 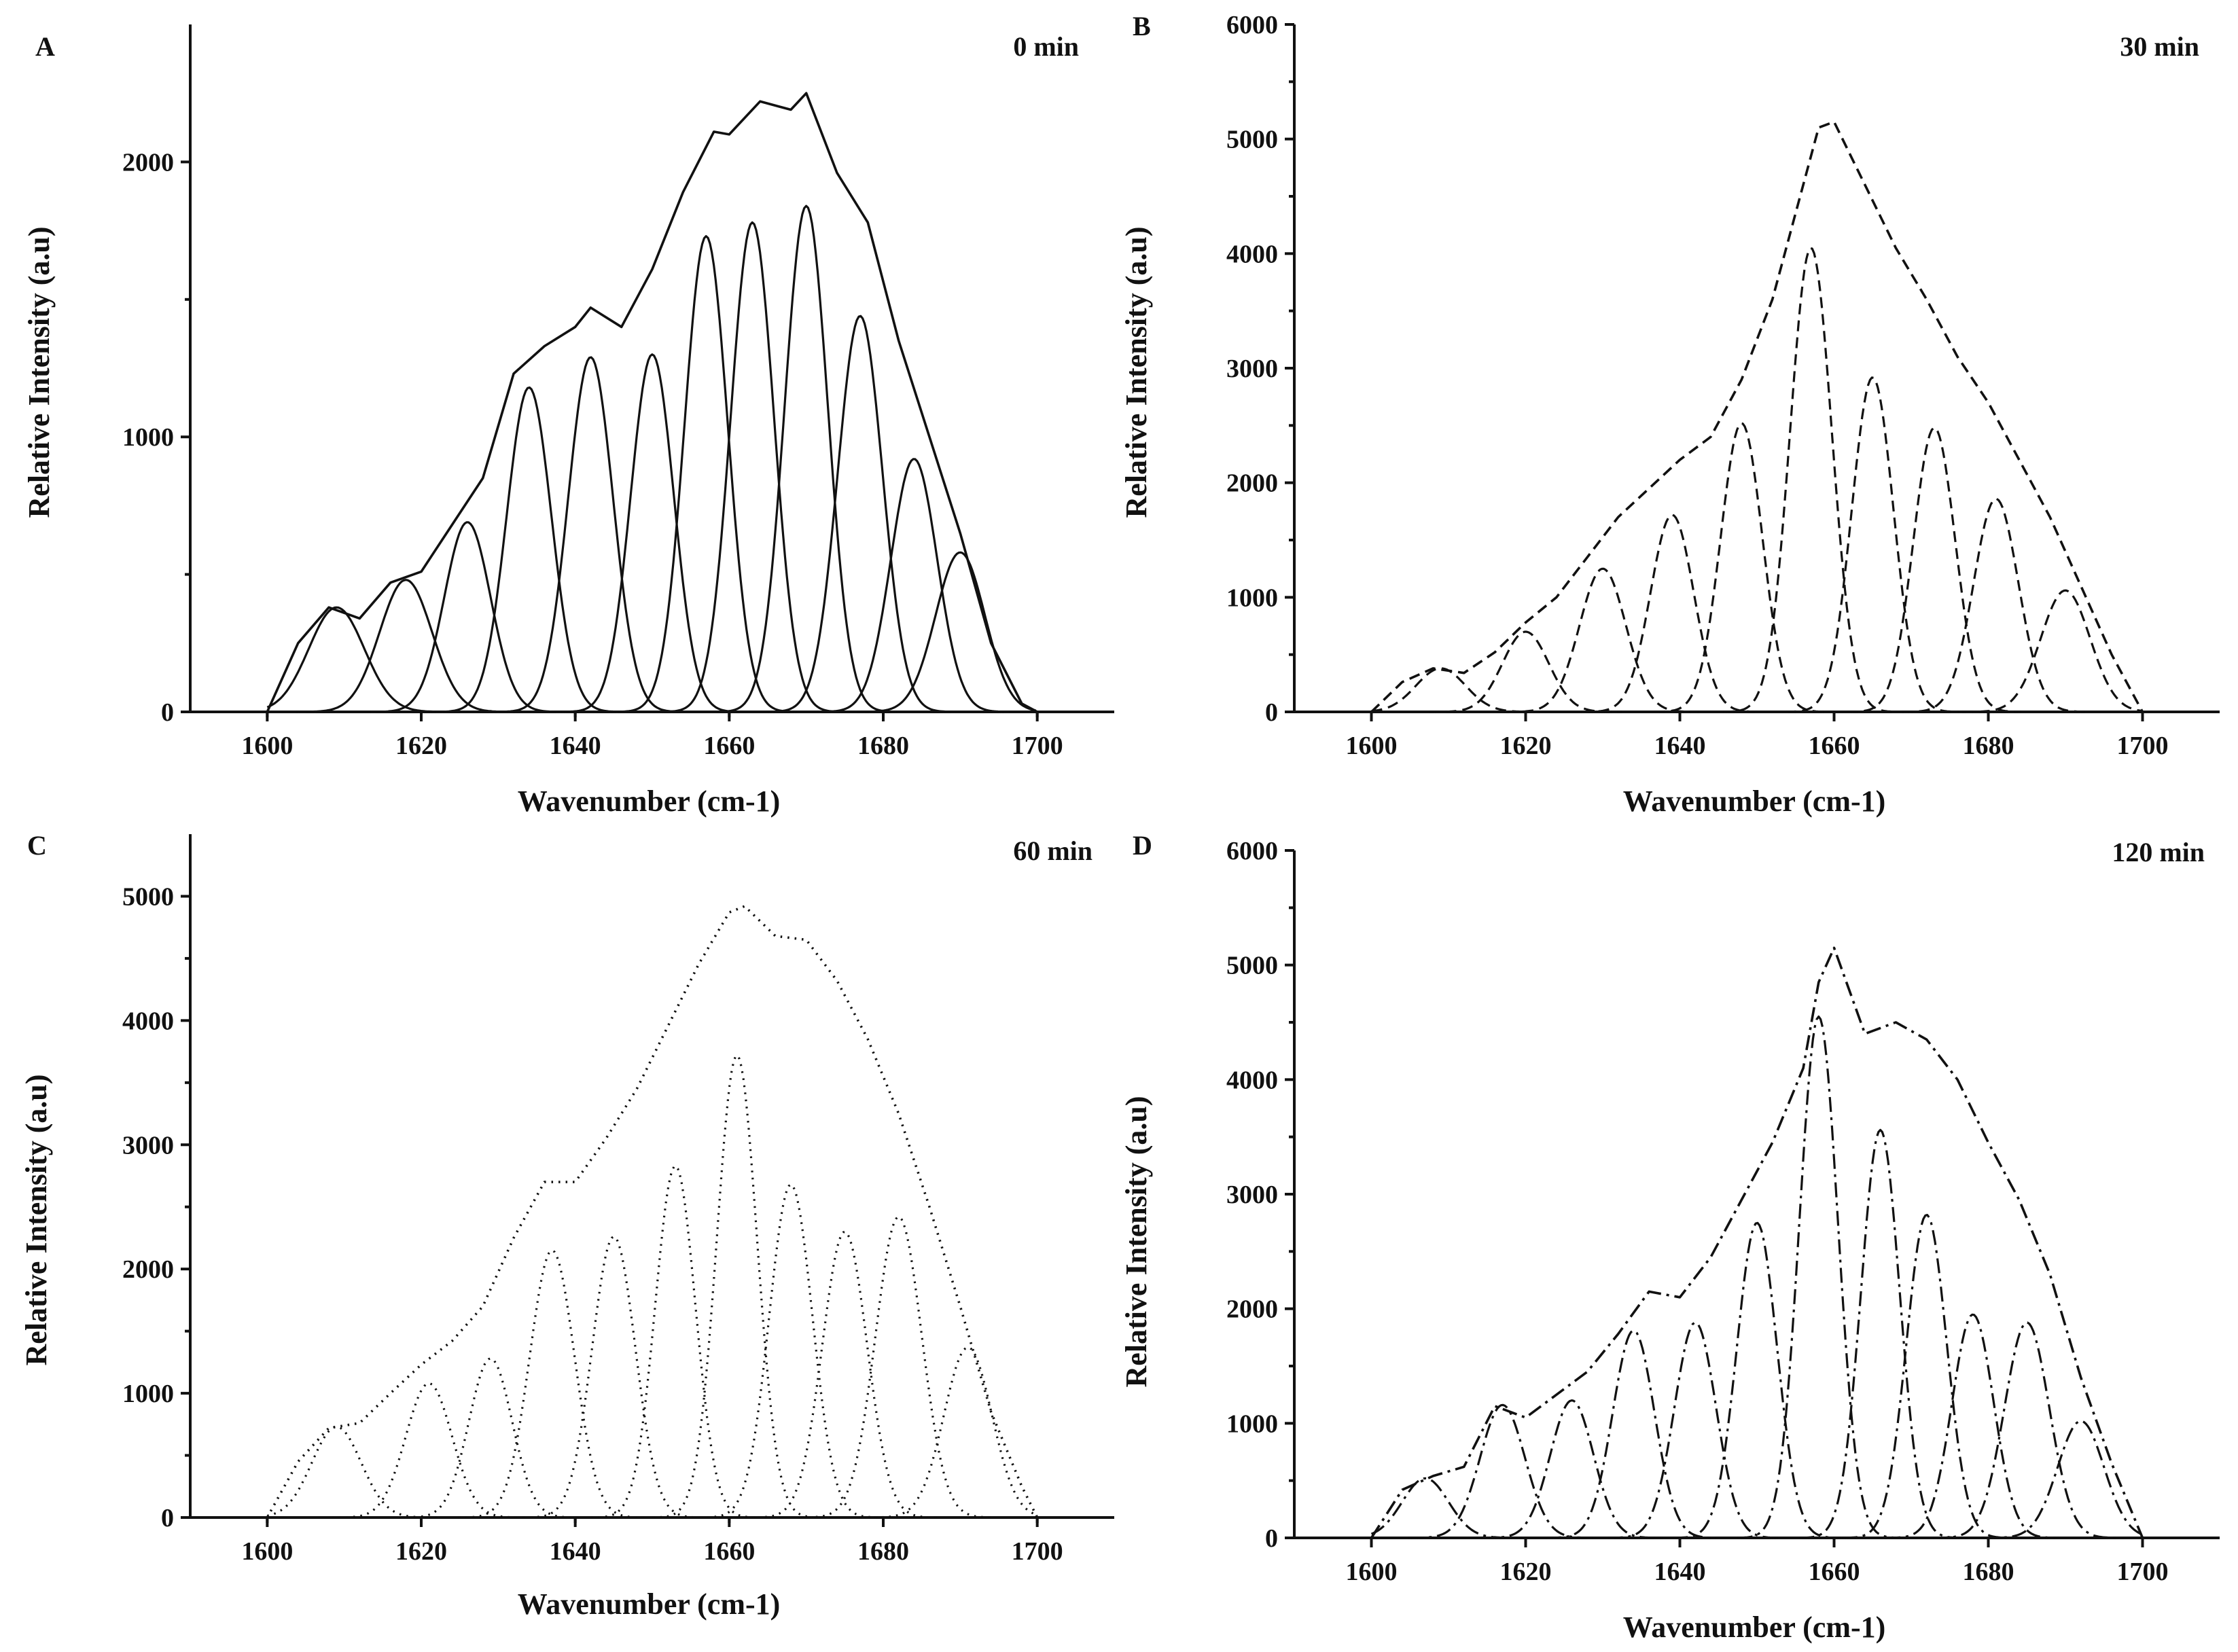 What do you see at coordinates (37, 845) in the screenshot?
I see `panel-letter-c: C` at bounding box center [37, 845].